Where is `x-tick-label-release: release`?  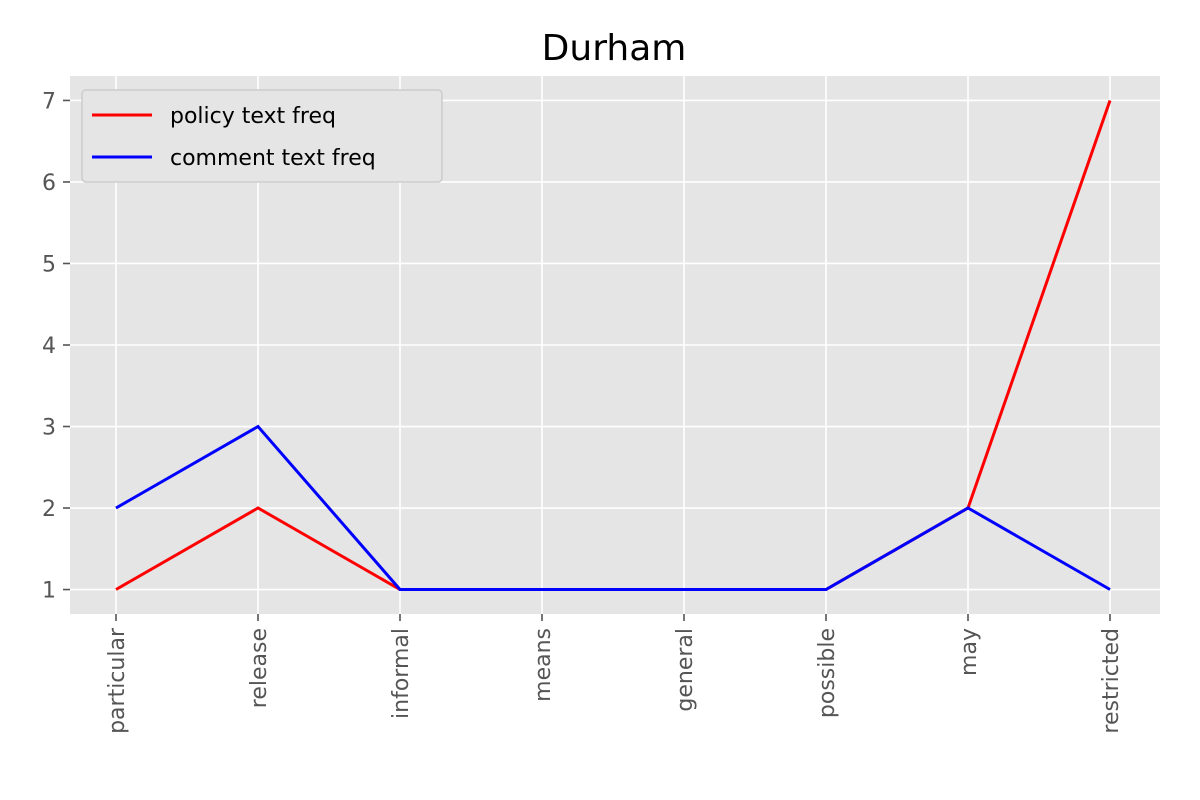
x-tick-label-release: release is located at coordinates (259, 668).